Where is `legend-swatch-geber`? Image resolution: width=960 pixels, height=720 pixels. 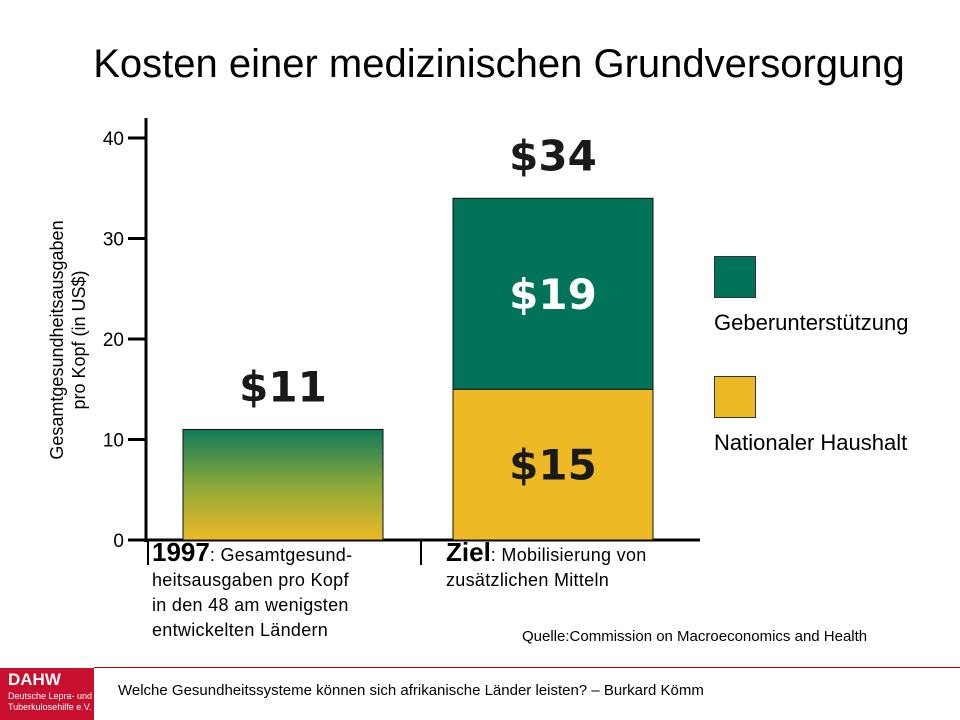 legend-swatch-geber is located at coordinates (735, 277).